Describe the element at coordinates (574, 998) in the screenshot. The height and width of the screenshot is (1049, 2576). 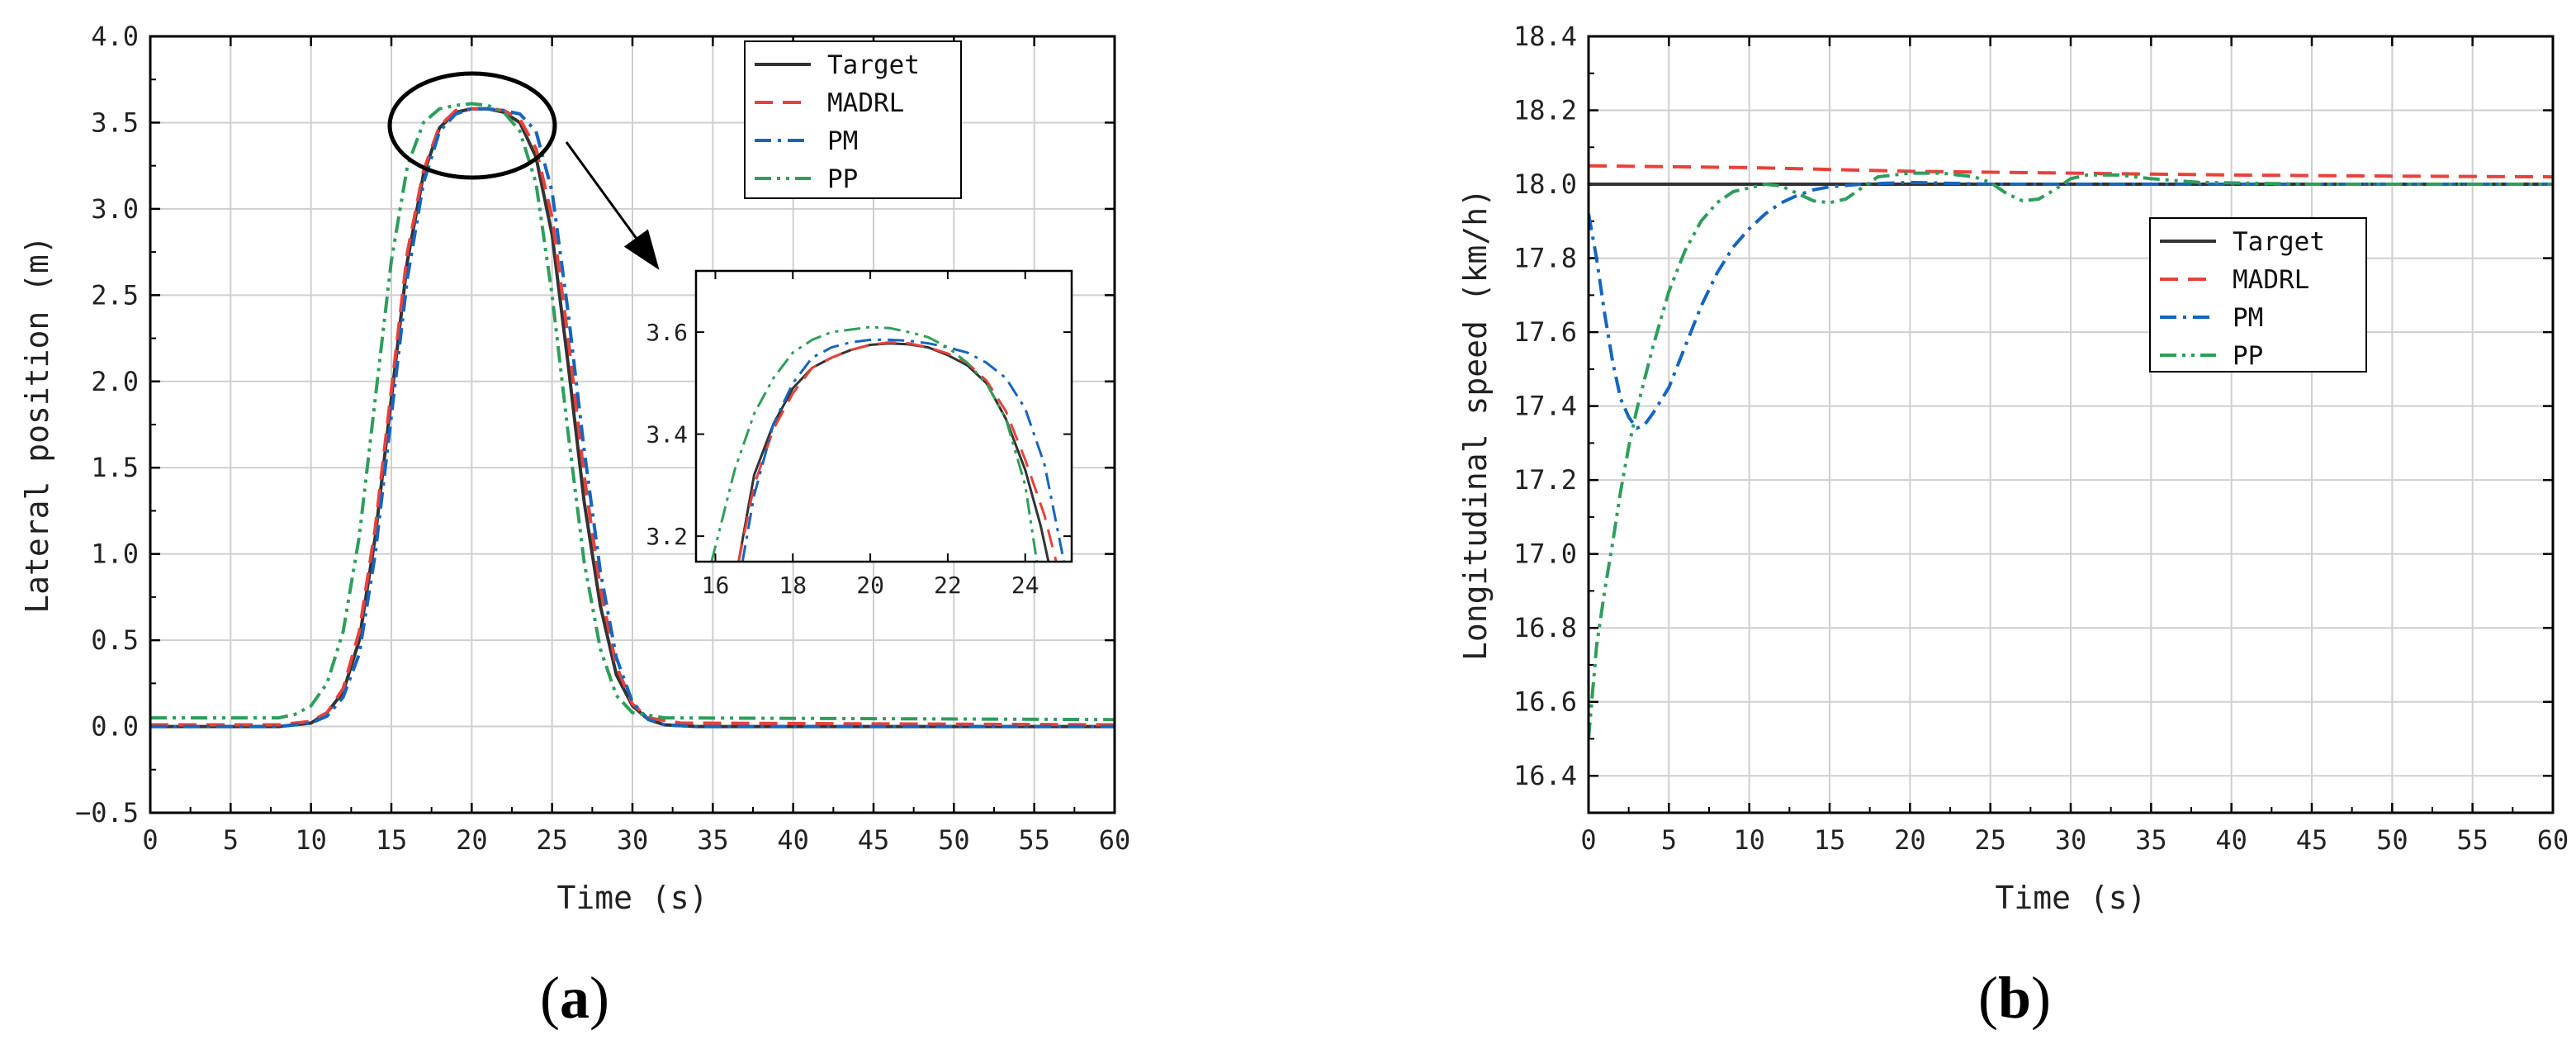
I see `panel-label-a: (a)` at that location.